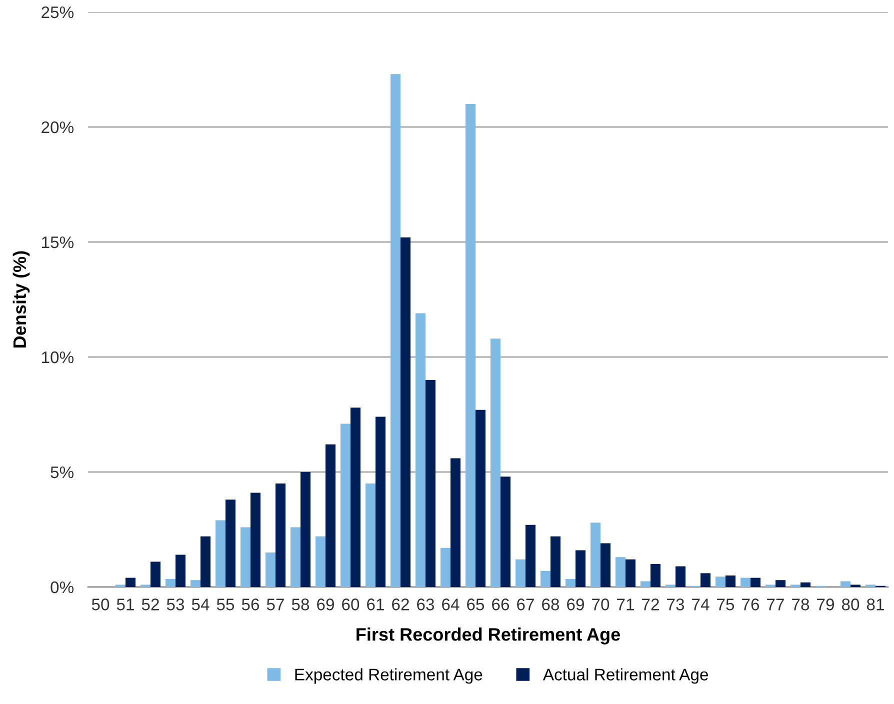 Image resolution: width=894 pixels, height=704 pixels. I want to click on y-tick-label: 15%, so click(58, 242).